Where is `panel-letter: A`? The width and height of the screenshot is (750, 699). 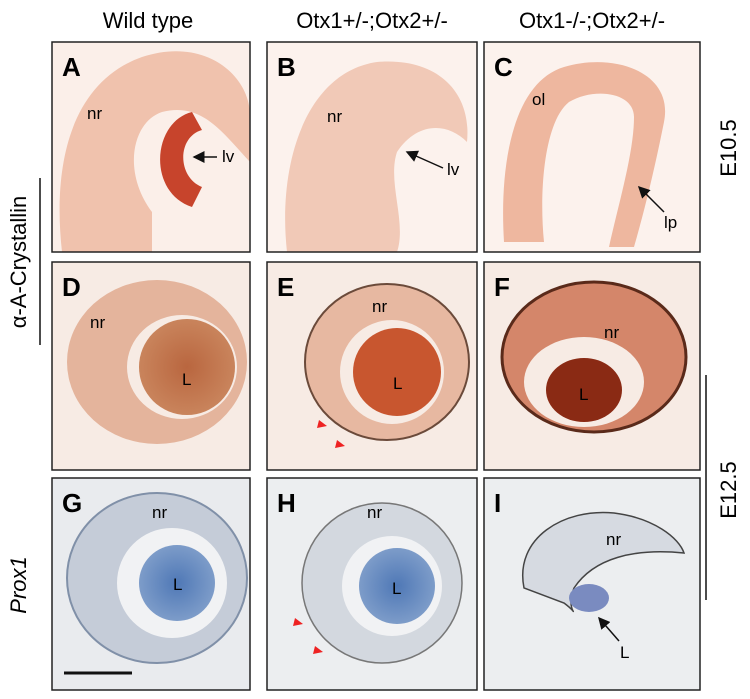 panel-letter: A is located at coordinates (71, 67).